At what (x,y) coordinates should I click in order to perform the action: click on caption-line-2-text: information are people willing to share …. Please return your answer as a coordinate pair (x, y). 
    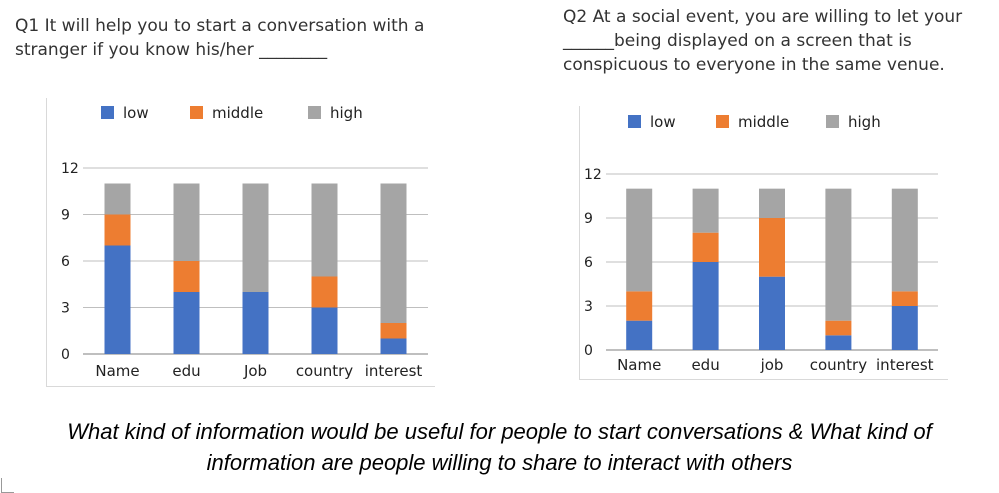
    Looking at the image, I should click on (499, 462).